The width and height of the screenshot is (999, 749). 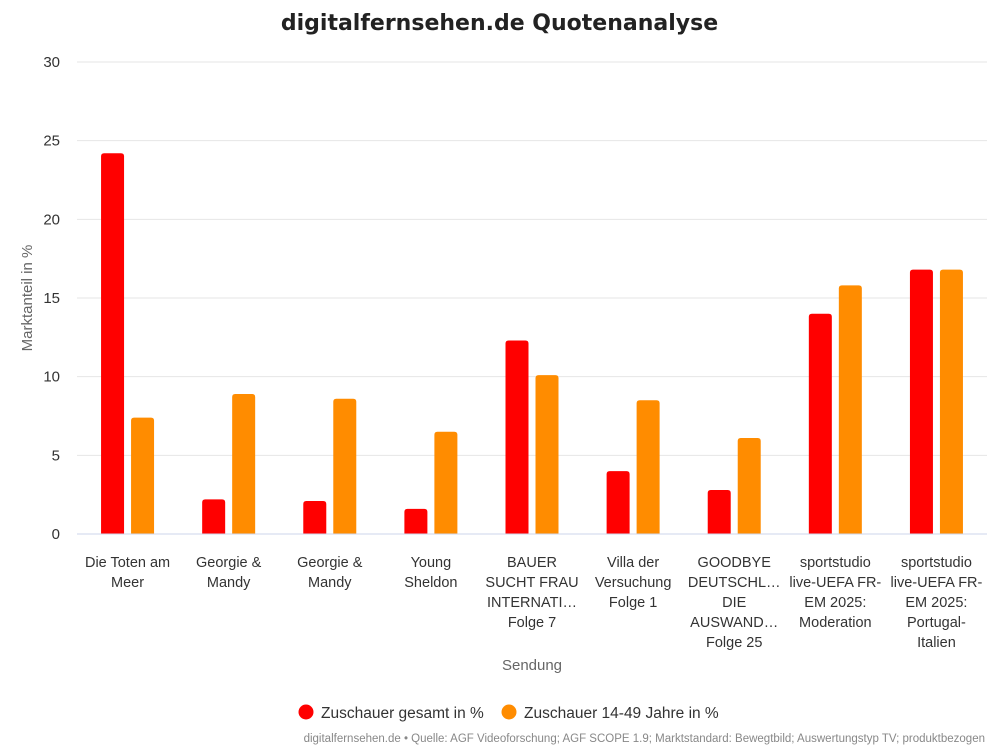 I want to click on x-tick-label-line: Young, so click(x=431, y=563).